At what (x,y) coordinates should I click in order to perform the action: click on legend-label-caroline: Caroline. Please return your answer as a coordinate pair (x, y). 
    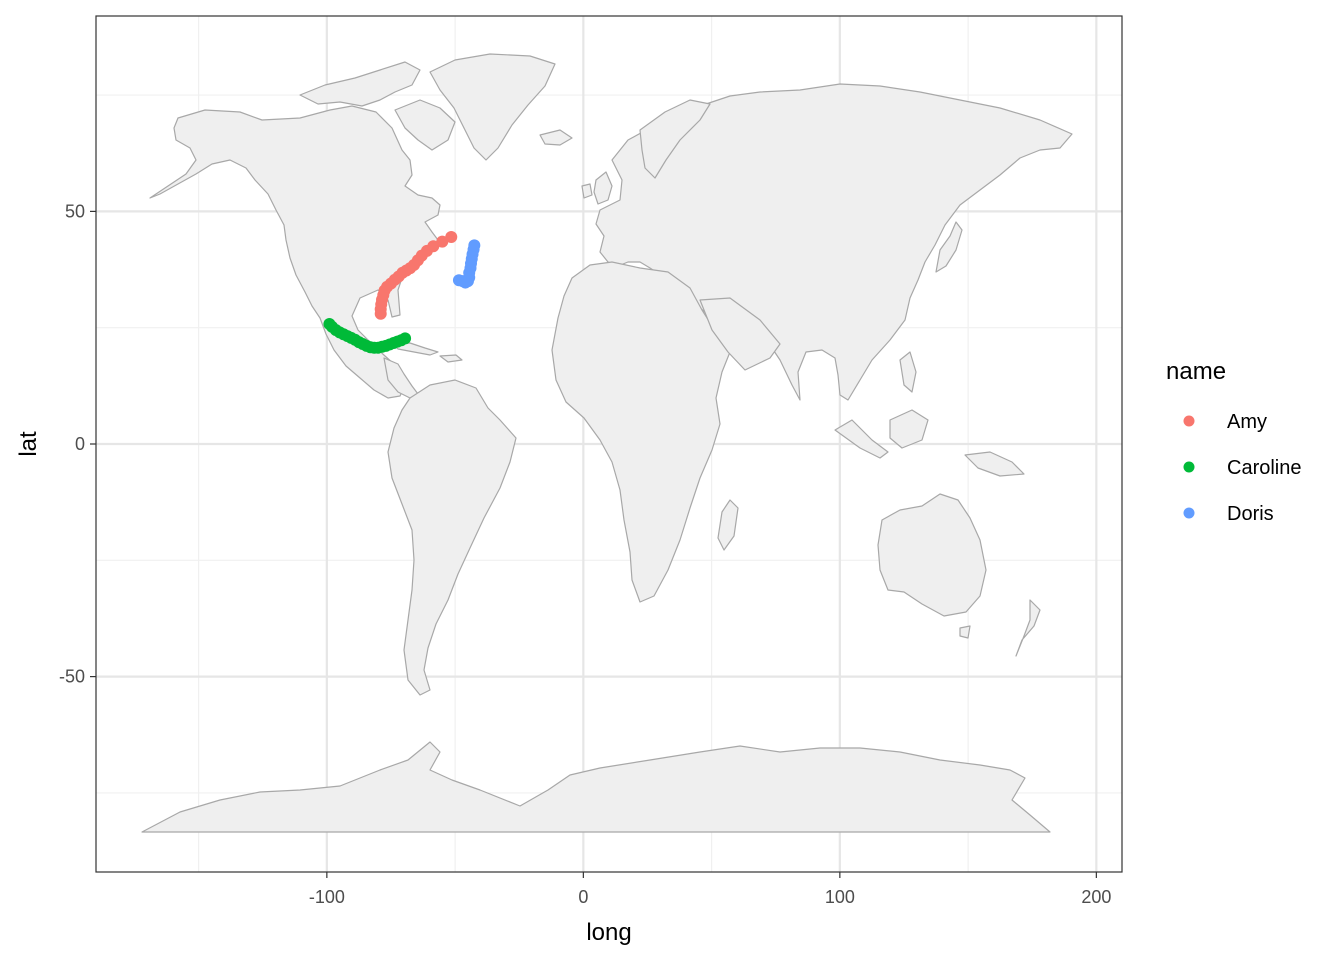
    Looking at the image, I should click on (1264, 468).